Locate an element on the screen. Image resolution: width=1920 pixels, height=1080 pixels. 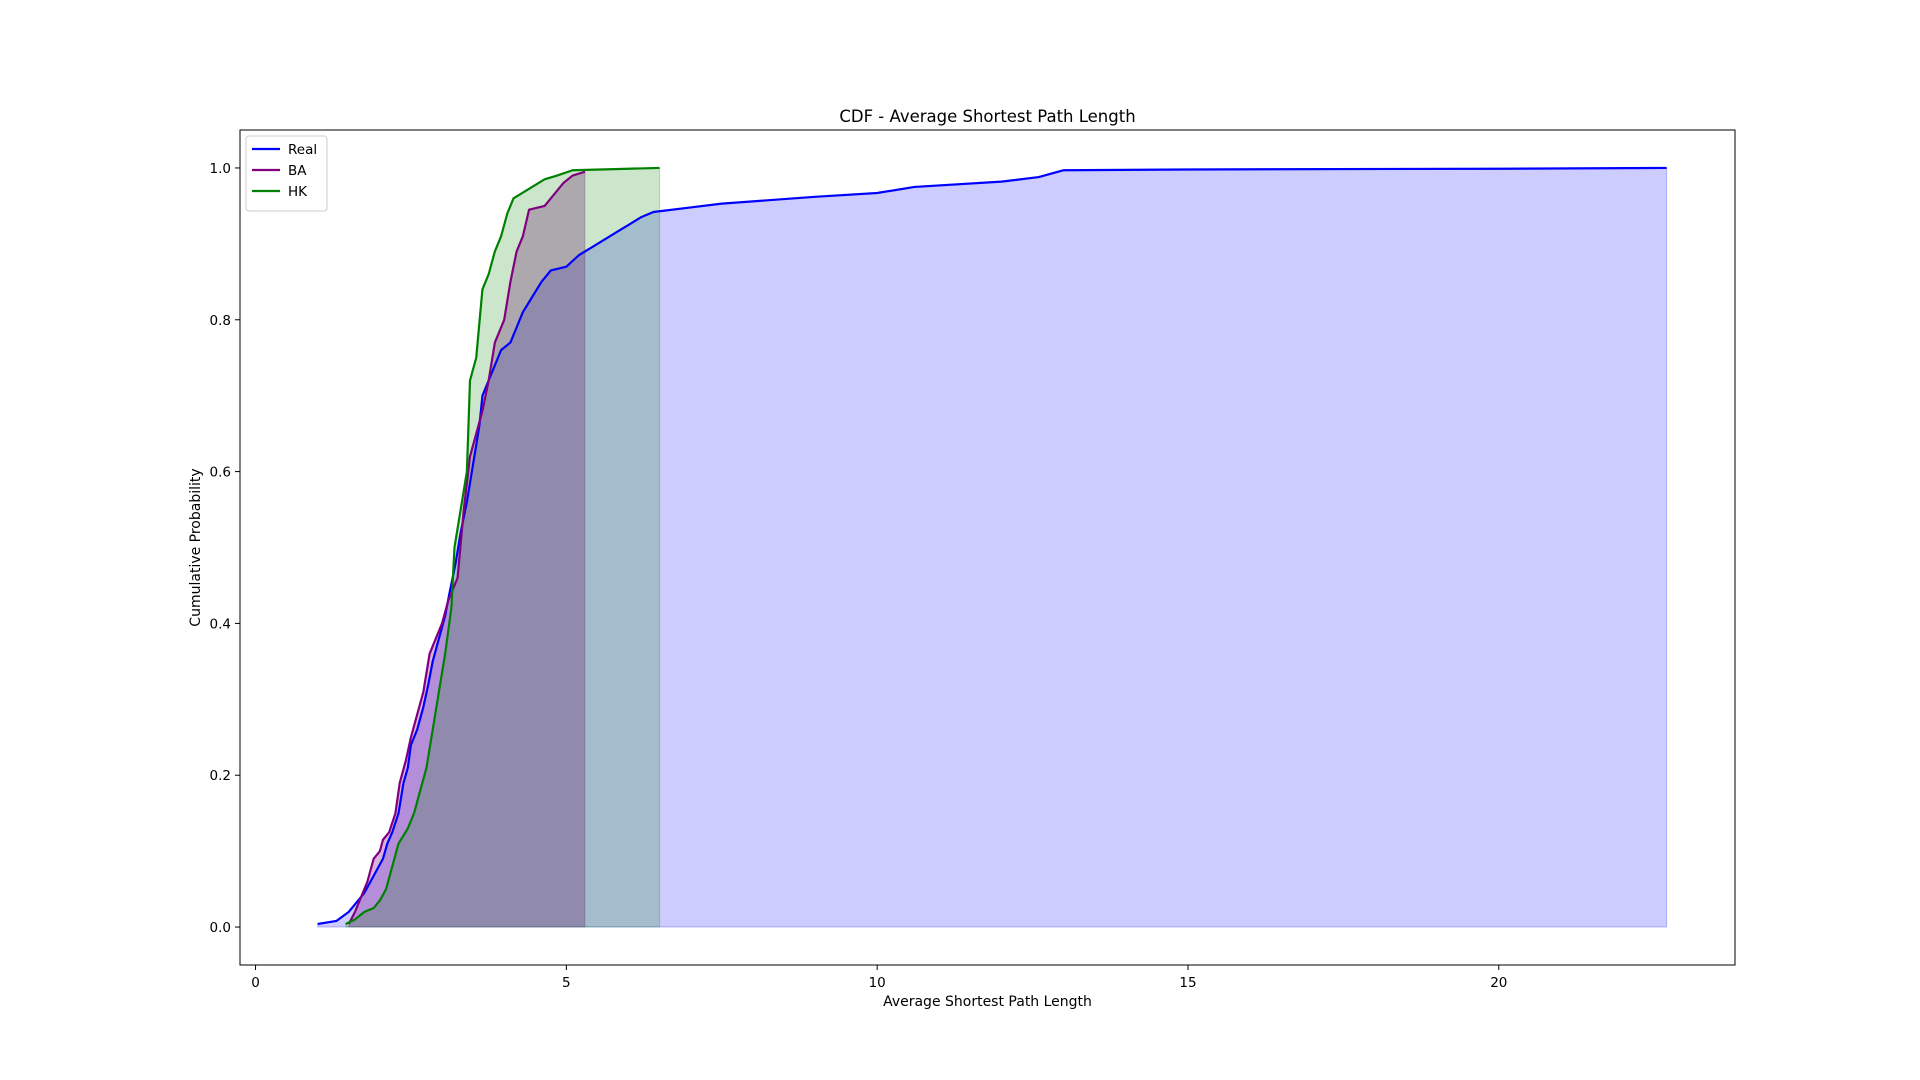
legend: Real BA HK is located at coordinates (286, 173).